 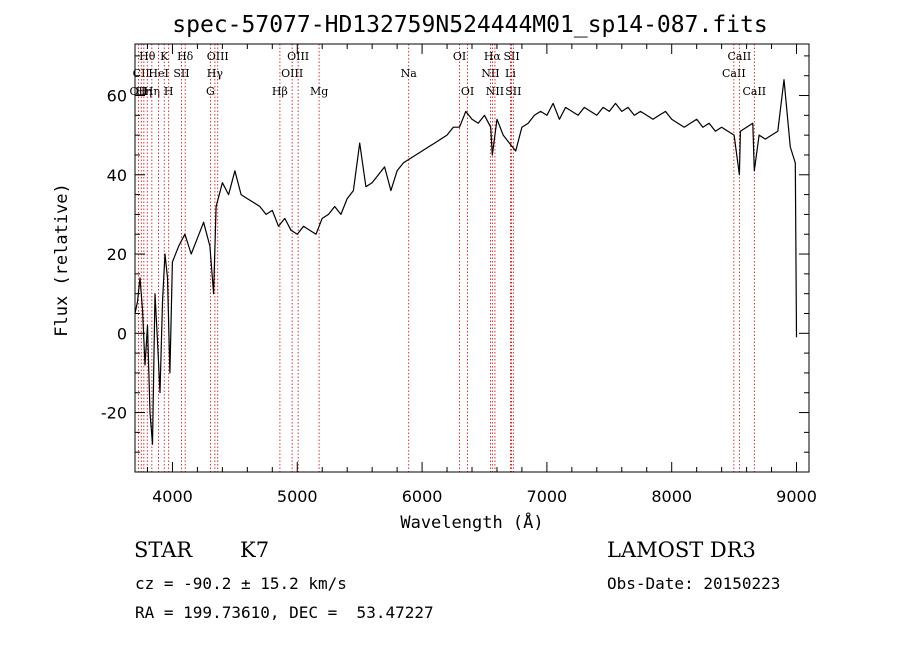 I want to click on line-label: Mg, so click(x=319, y=91).